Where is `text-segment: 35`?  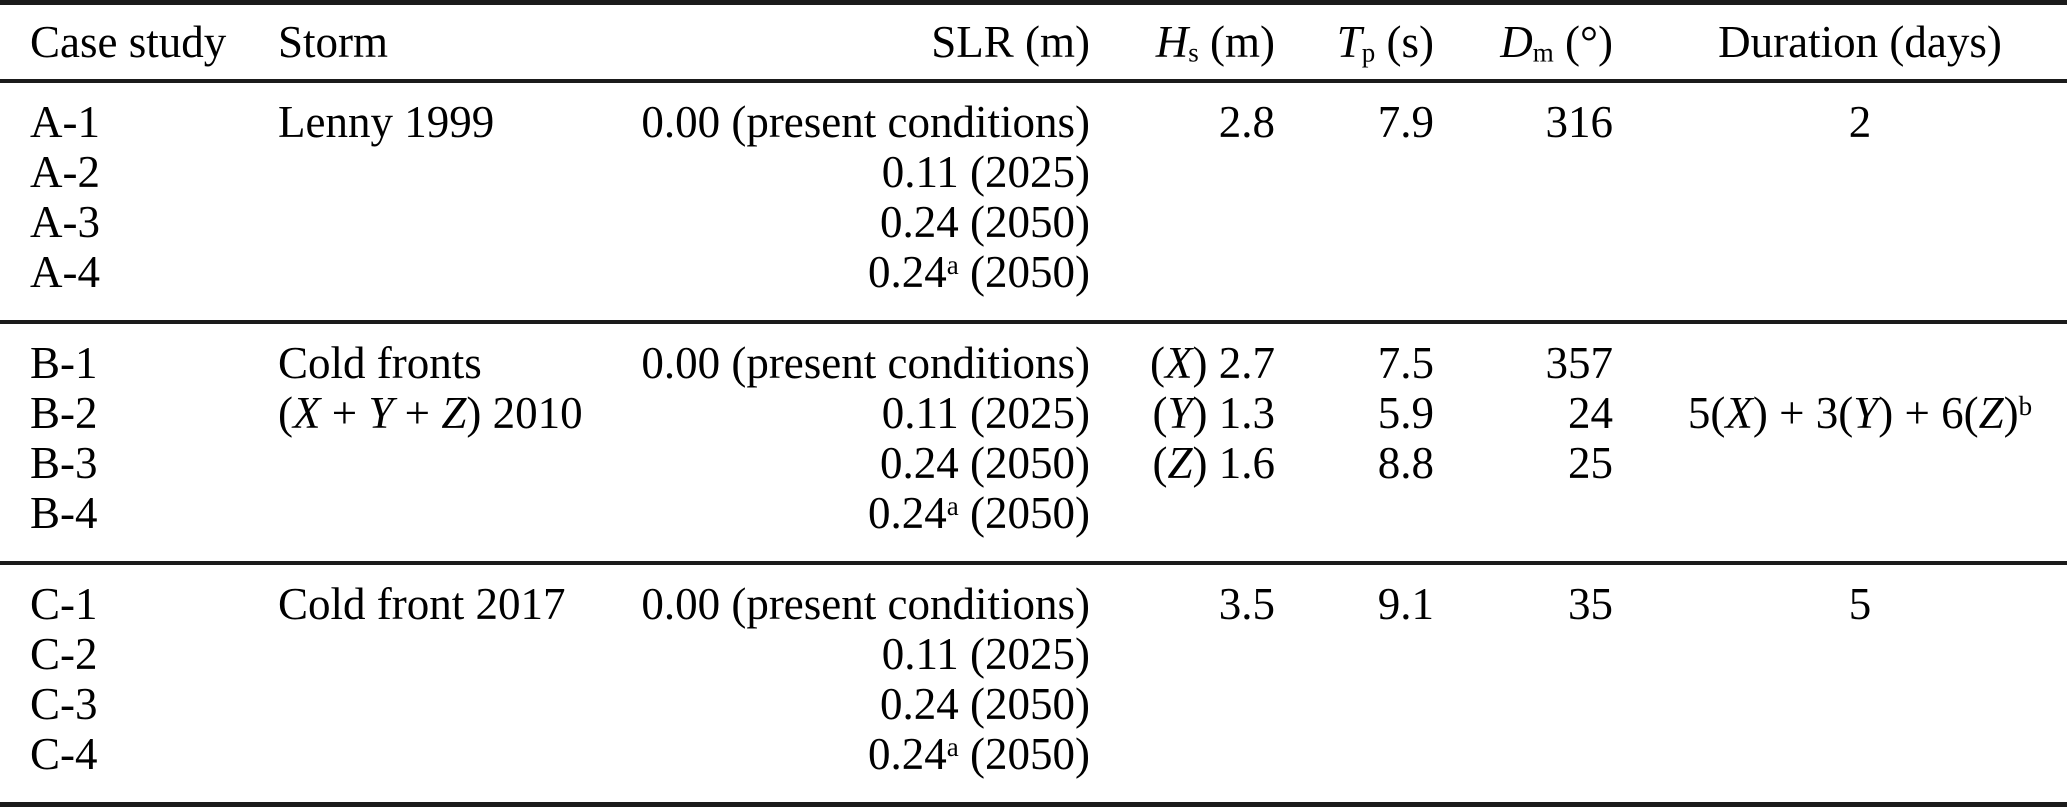
text-segment: 35 is located at coordinates (1590, 604).